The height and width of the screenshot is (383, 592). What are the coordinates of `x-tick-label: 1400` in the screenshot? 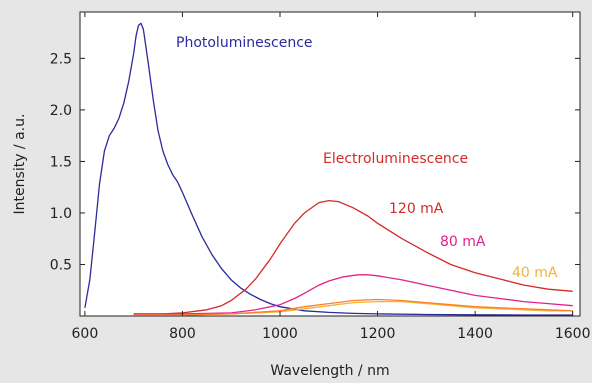 It's located at (475, 334).